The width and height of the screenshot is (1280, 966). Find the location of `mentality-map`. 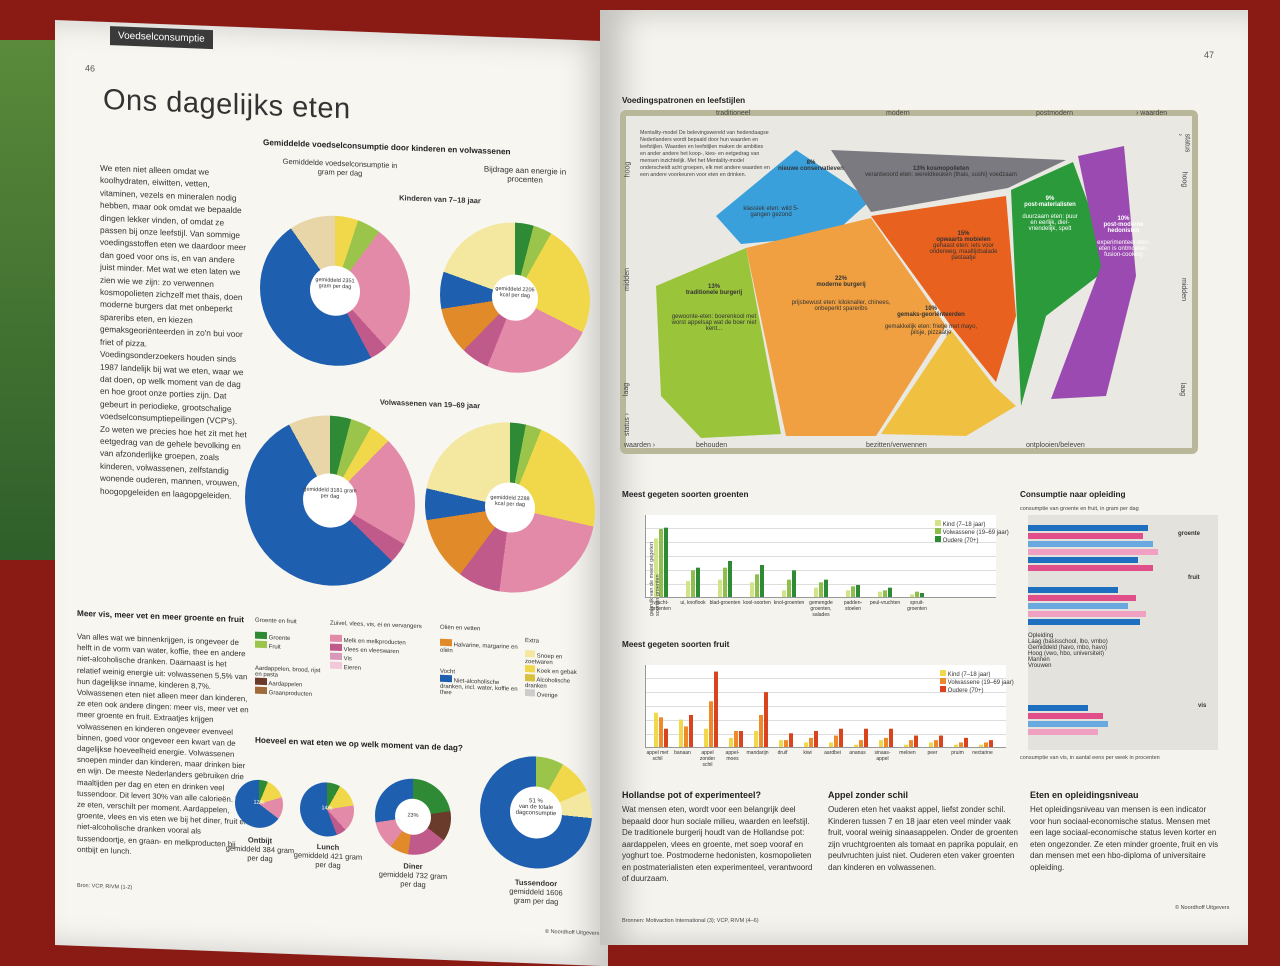

mentality-map is located at coordinates (896, 292).